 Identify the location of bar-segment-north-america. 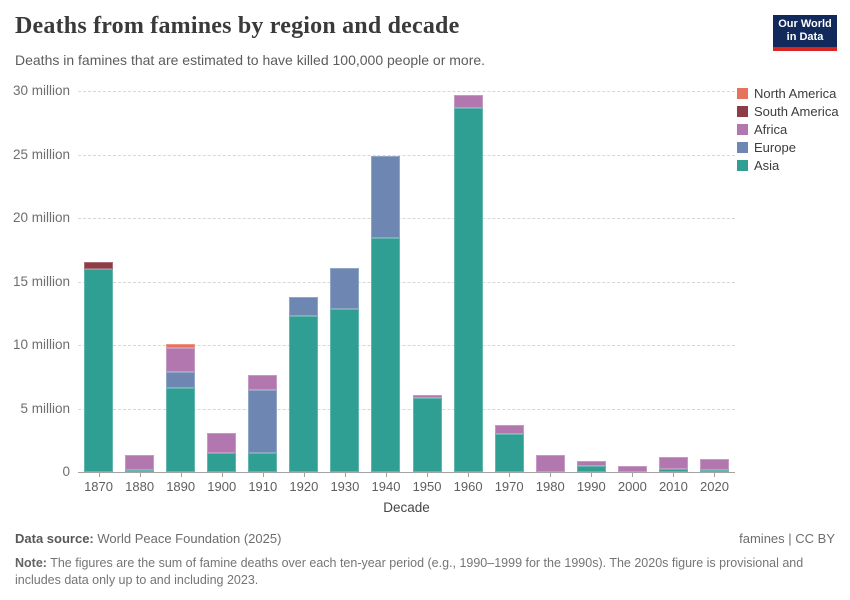
(181, 345).